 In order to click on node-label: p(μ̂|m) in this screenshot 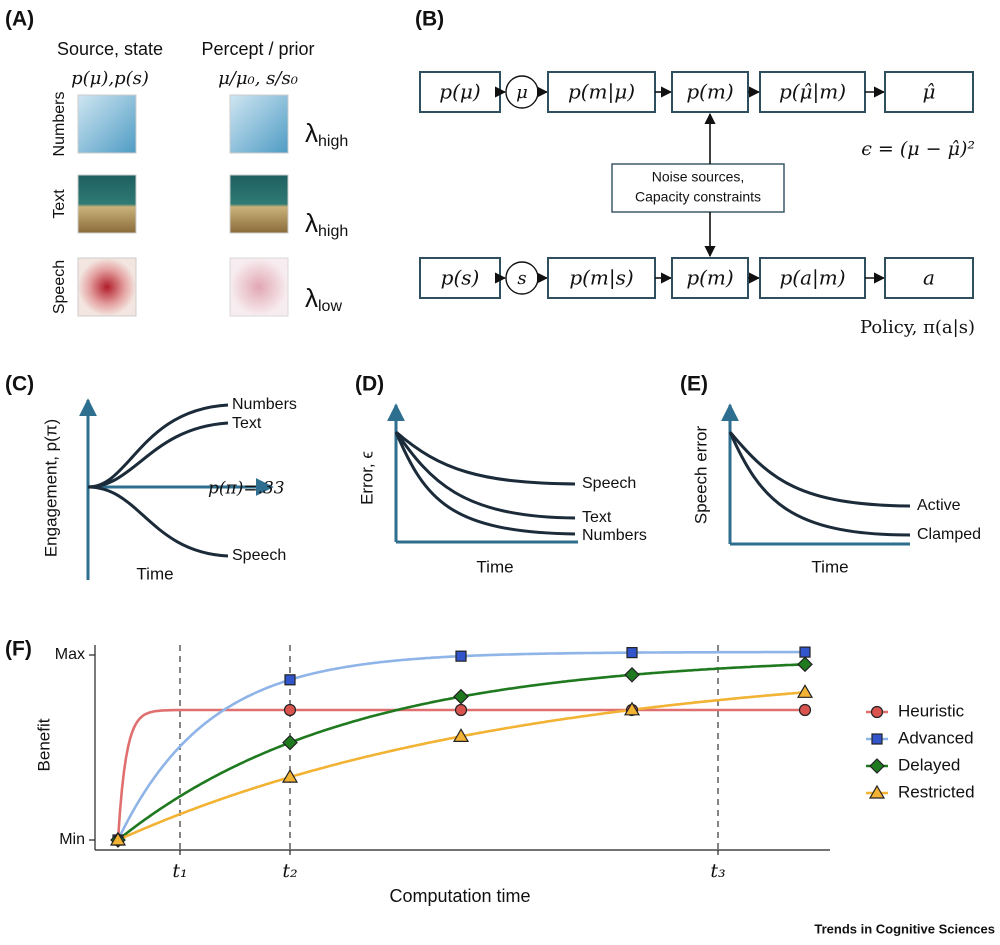, I will do `click(812, 92)`.